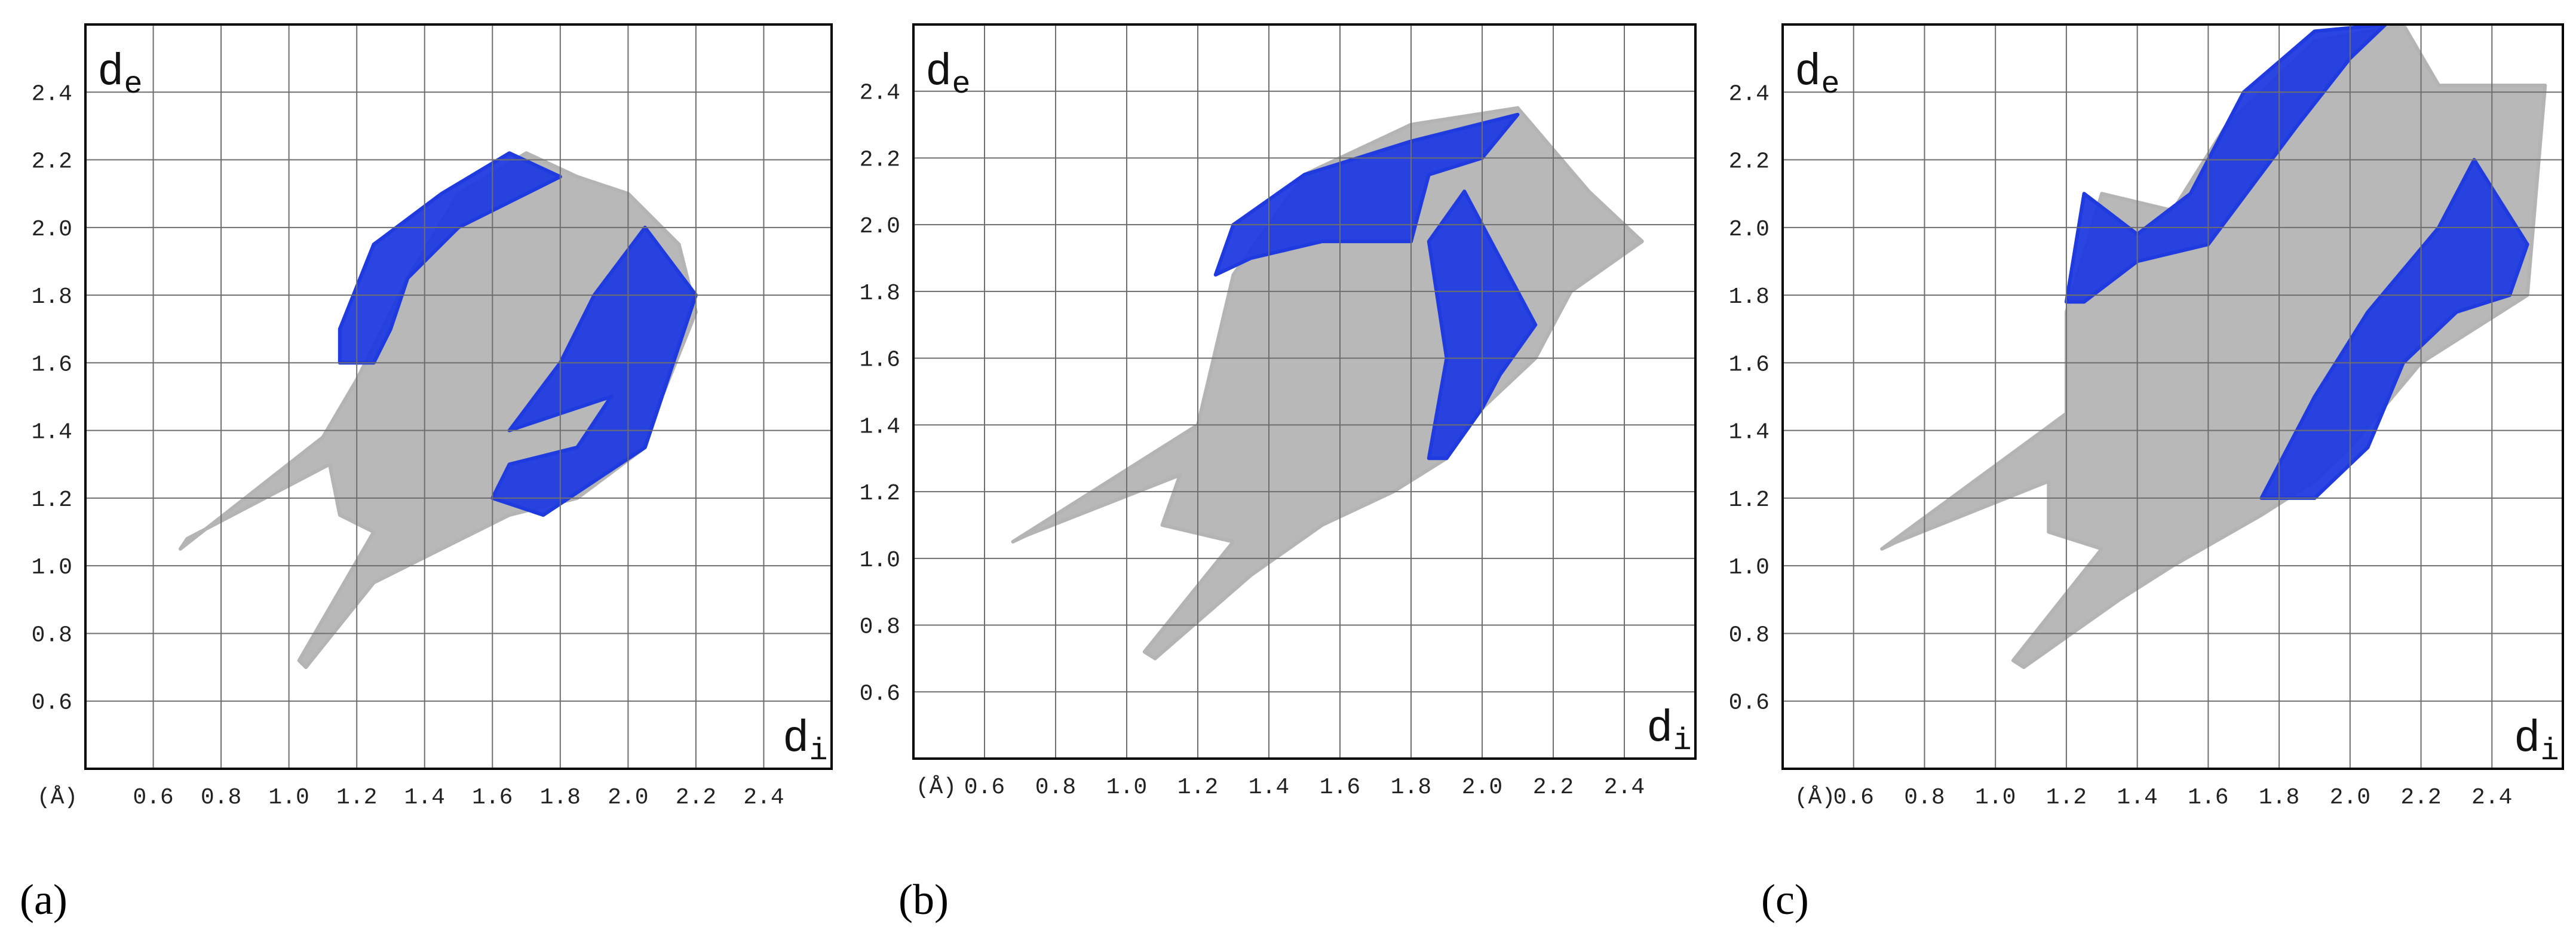 This screenshot has height=939, width=2576. What do you see at coordinates (1785, 899) in the screenshot?
I see `panel-label: (c)` at bounding box center [1785, 899].